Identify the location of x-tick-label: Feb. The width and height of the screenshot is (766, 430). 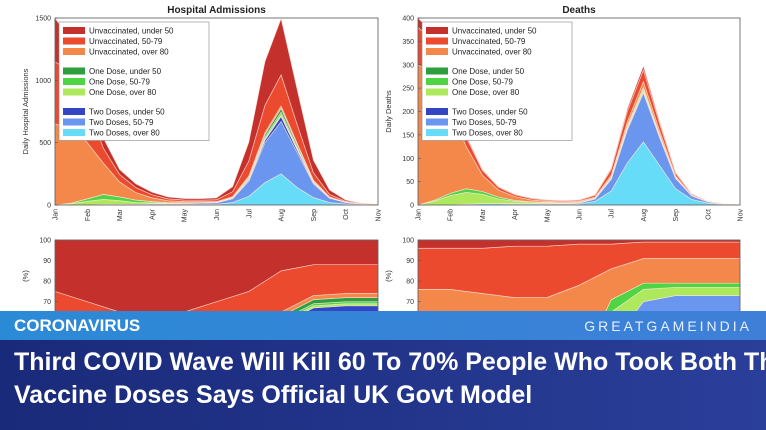
(88, 215).